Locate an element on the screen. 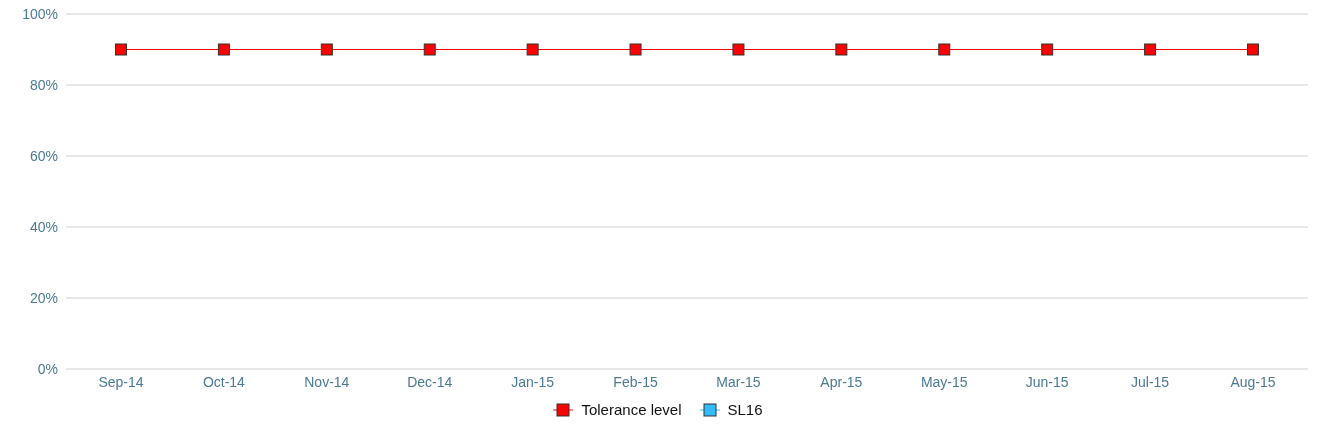  x-tick-label: Oct-14 is located at coordinates (224, 381).